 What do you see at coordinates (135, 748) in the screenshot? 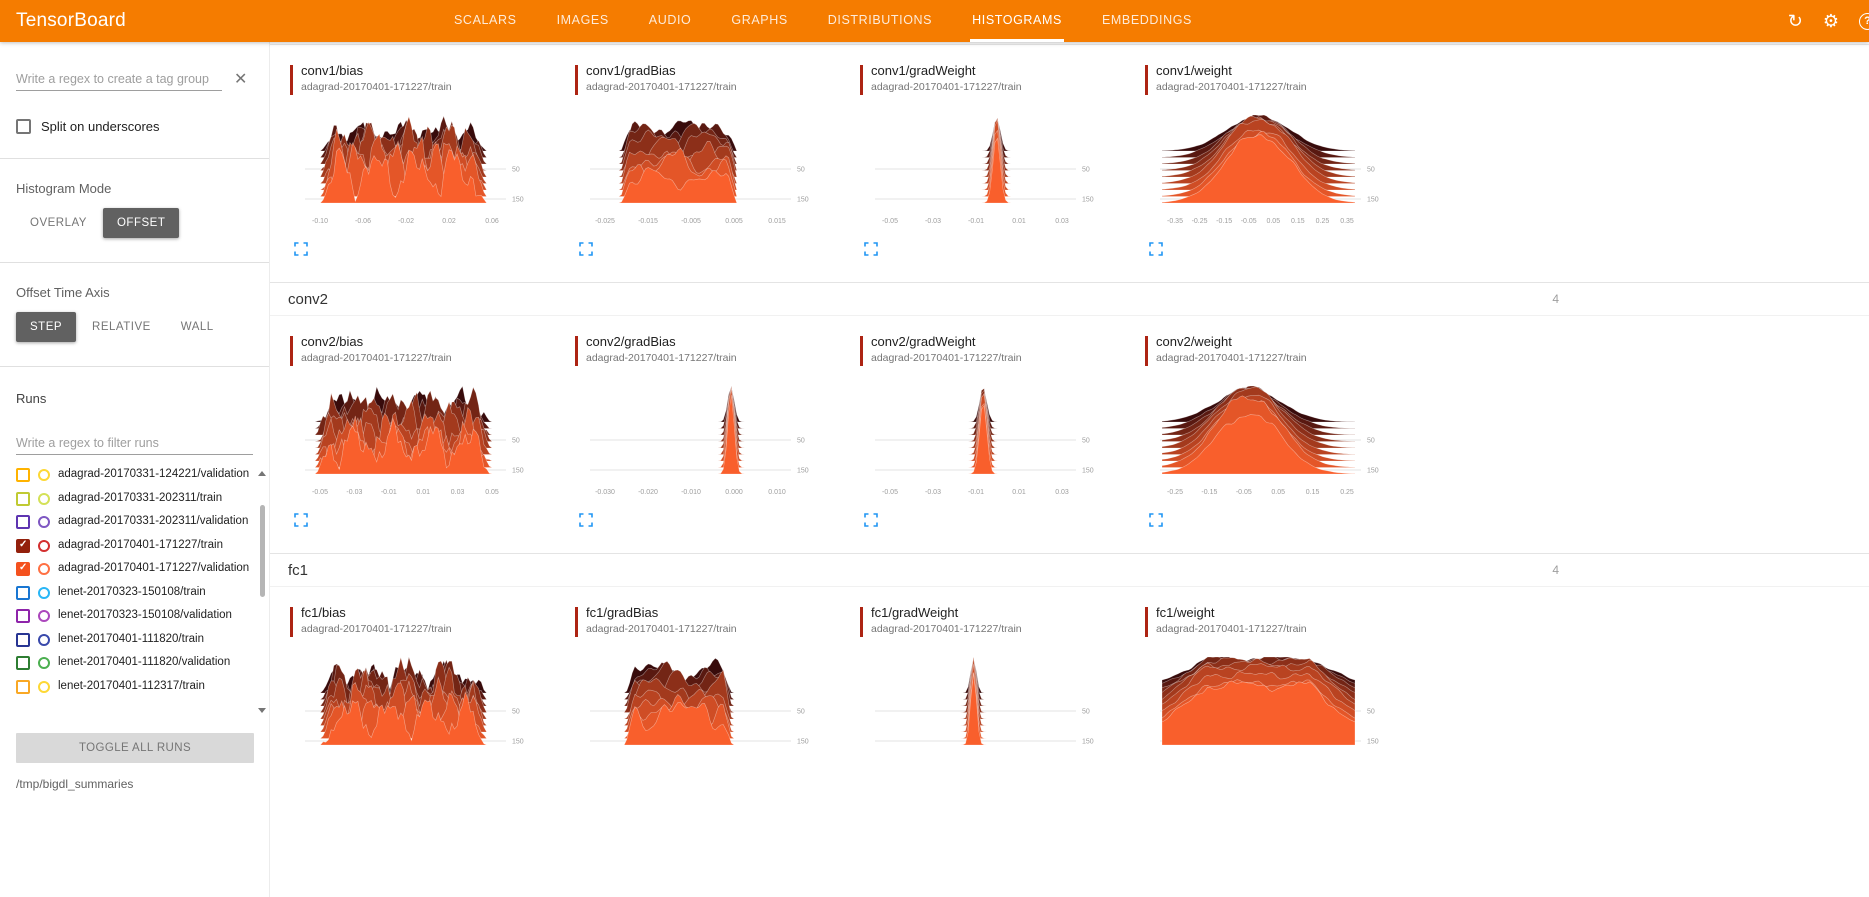
I see `toggle-all-runs-button: TOGGLE ALL RUNS` at bounding box center [135, 748].